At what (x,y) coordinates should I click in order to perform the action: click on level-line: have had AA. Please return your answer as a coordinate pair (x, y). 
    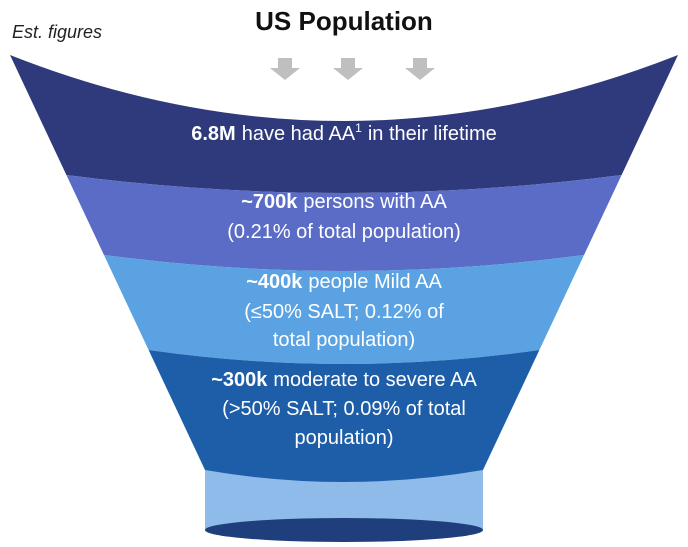
    Looking at the image, I should click on (299, 134).